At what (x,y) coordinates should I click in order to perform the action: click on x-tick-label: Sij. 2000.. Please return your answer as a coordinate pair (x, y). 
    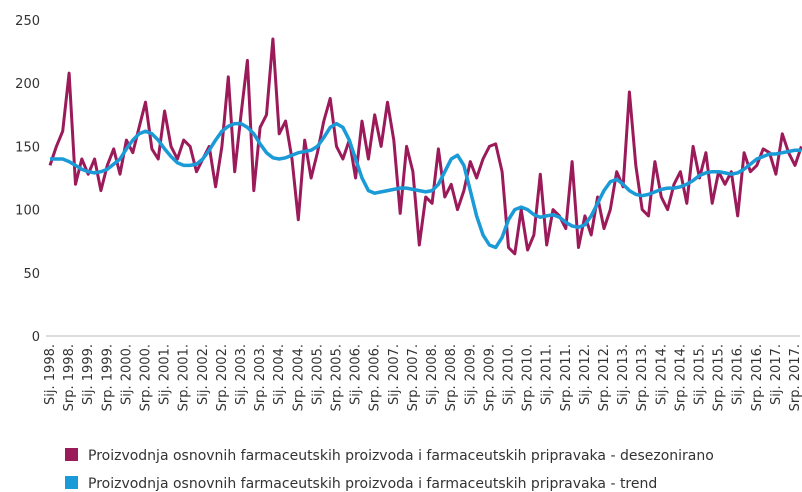
    Looking at the image, I should click on (126, 374).